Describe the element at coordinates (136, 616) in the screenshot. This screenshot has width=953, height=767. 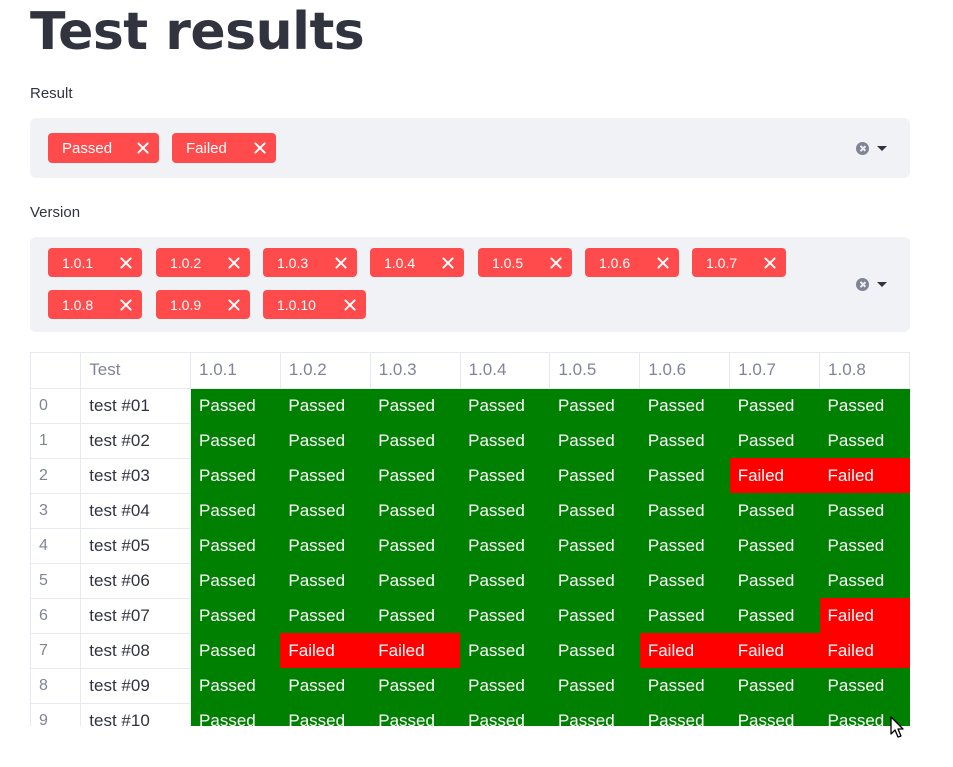
I see `test-name-cell: test #07` at that location.